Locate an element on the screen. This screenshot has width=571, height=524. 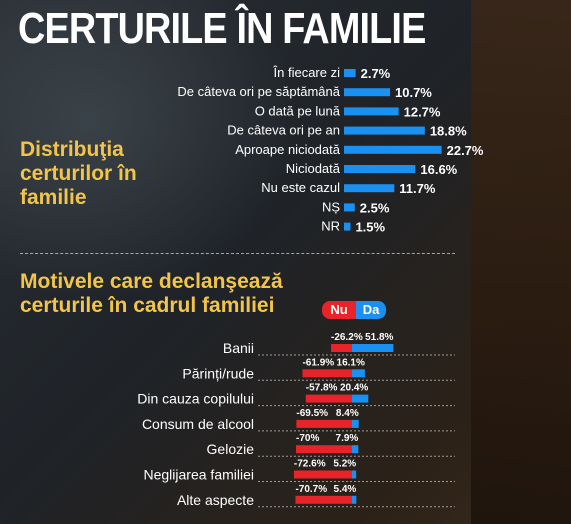
reason-da-value-label: 51.8% is located at coordinates (379, 337).